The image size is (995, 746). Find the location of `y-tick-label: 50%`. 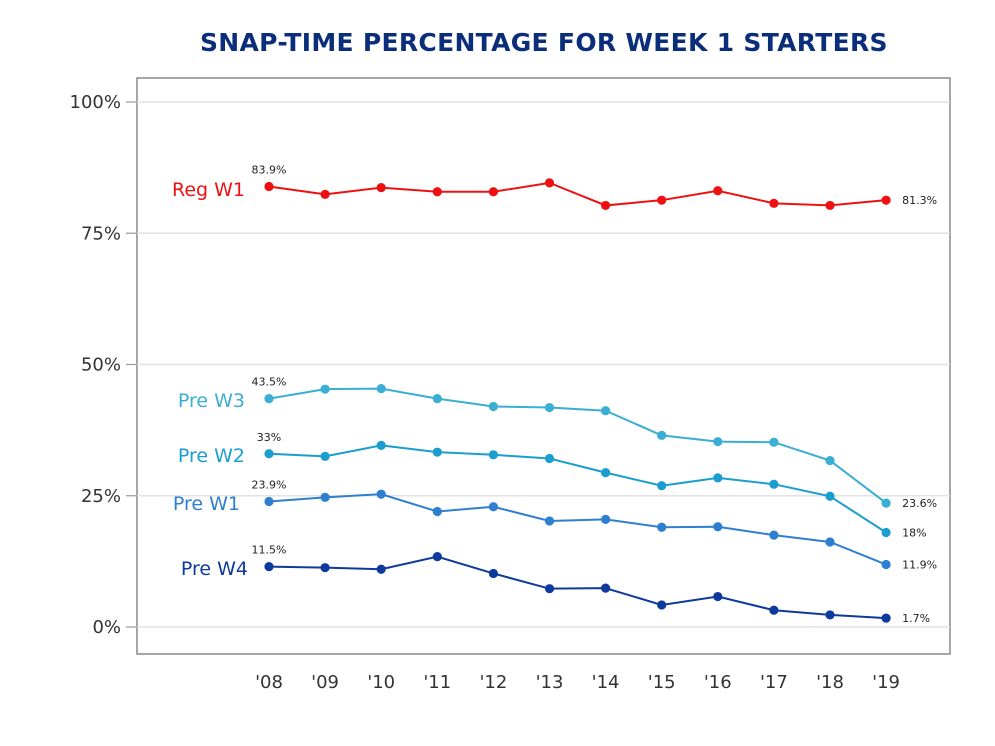

y-tick-label: 50% is located at coordinates (101, 365).